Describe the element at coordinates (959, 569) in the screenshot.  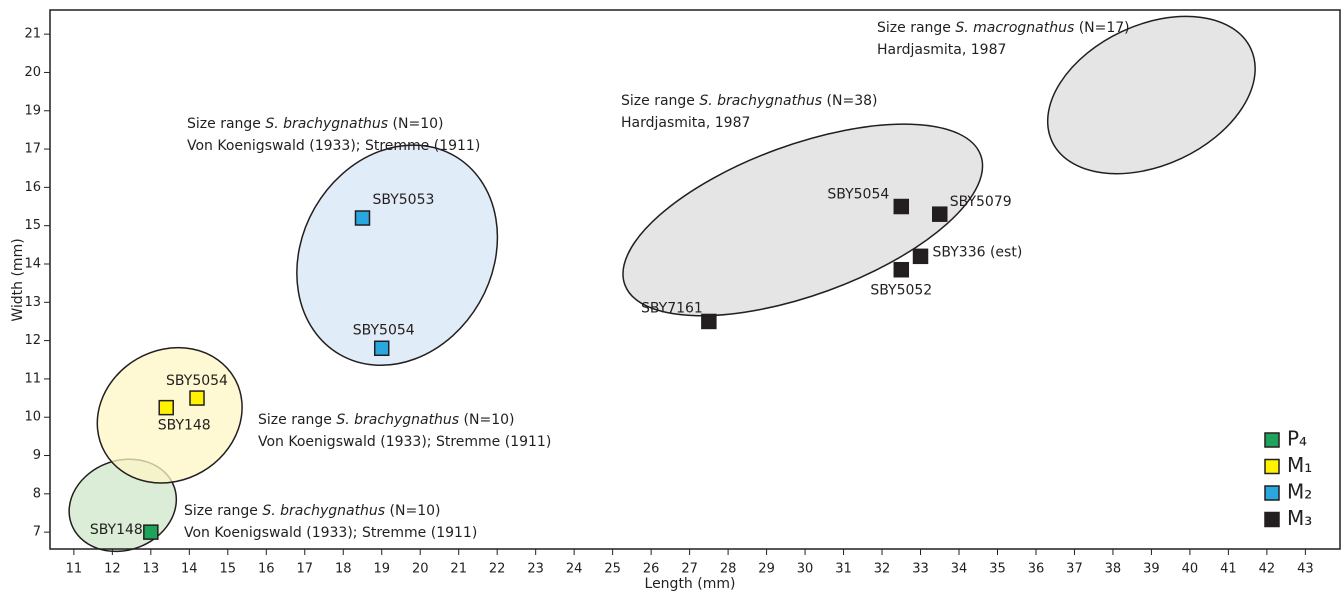
I see `x-tick-label: 34` at that location.